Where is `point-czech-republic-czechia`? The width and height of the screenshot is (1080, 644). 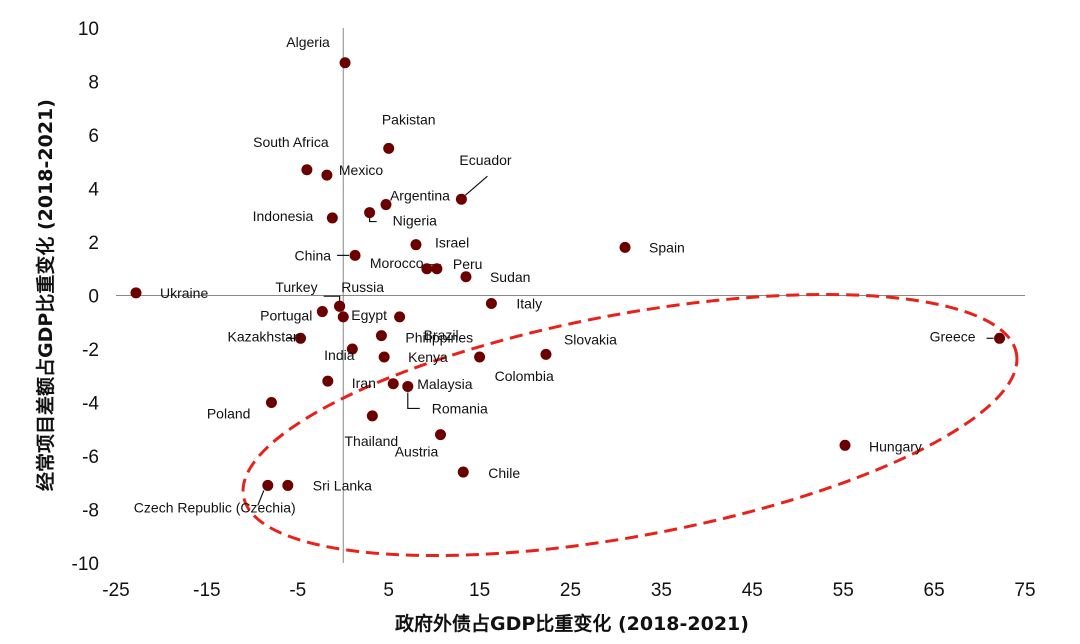 point-czech-republic-czechia is located at coordinates (268, 485).